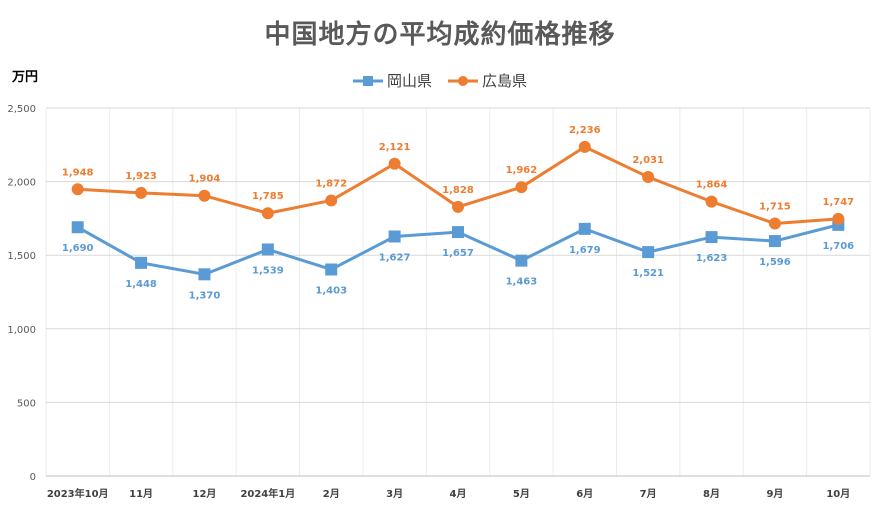 Image resolution: width=880 pixels, height=508 pixels. Describe the element at coordinates (440, 35) in the screenshot. I see `chart-title: 中国地方の平均成約価格推移` at that location.